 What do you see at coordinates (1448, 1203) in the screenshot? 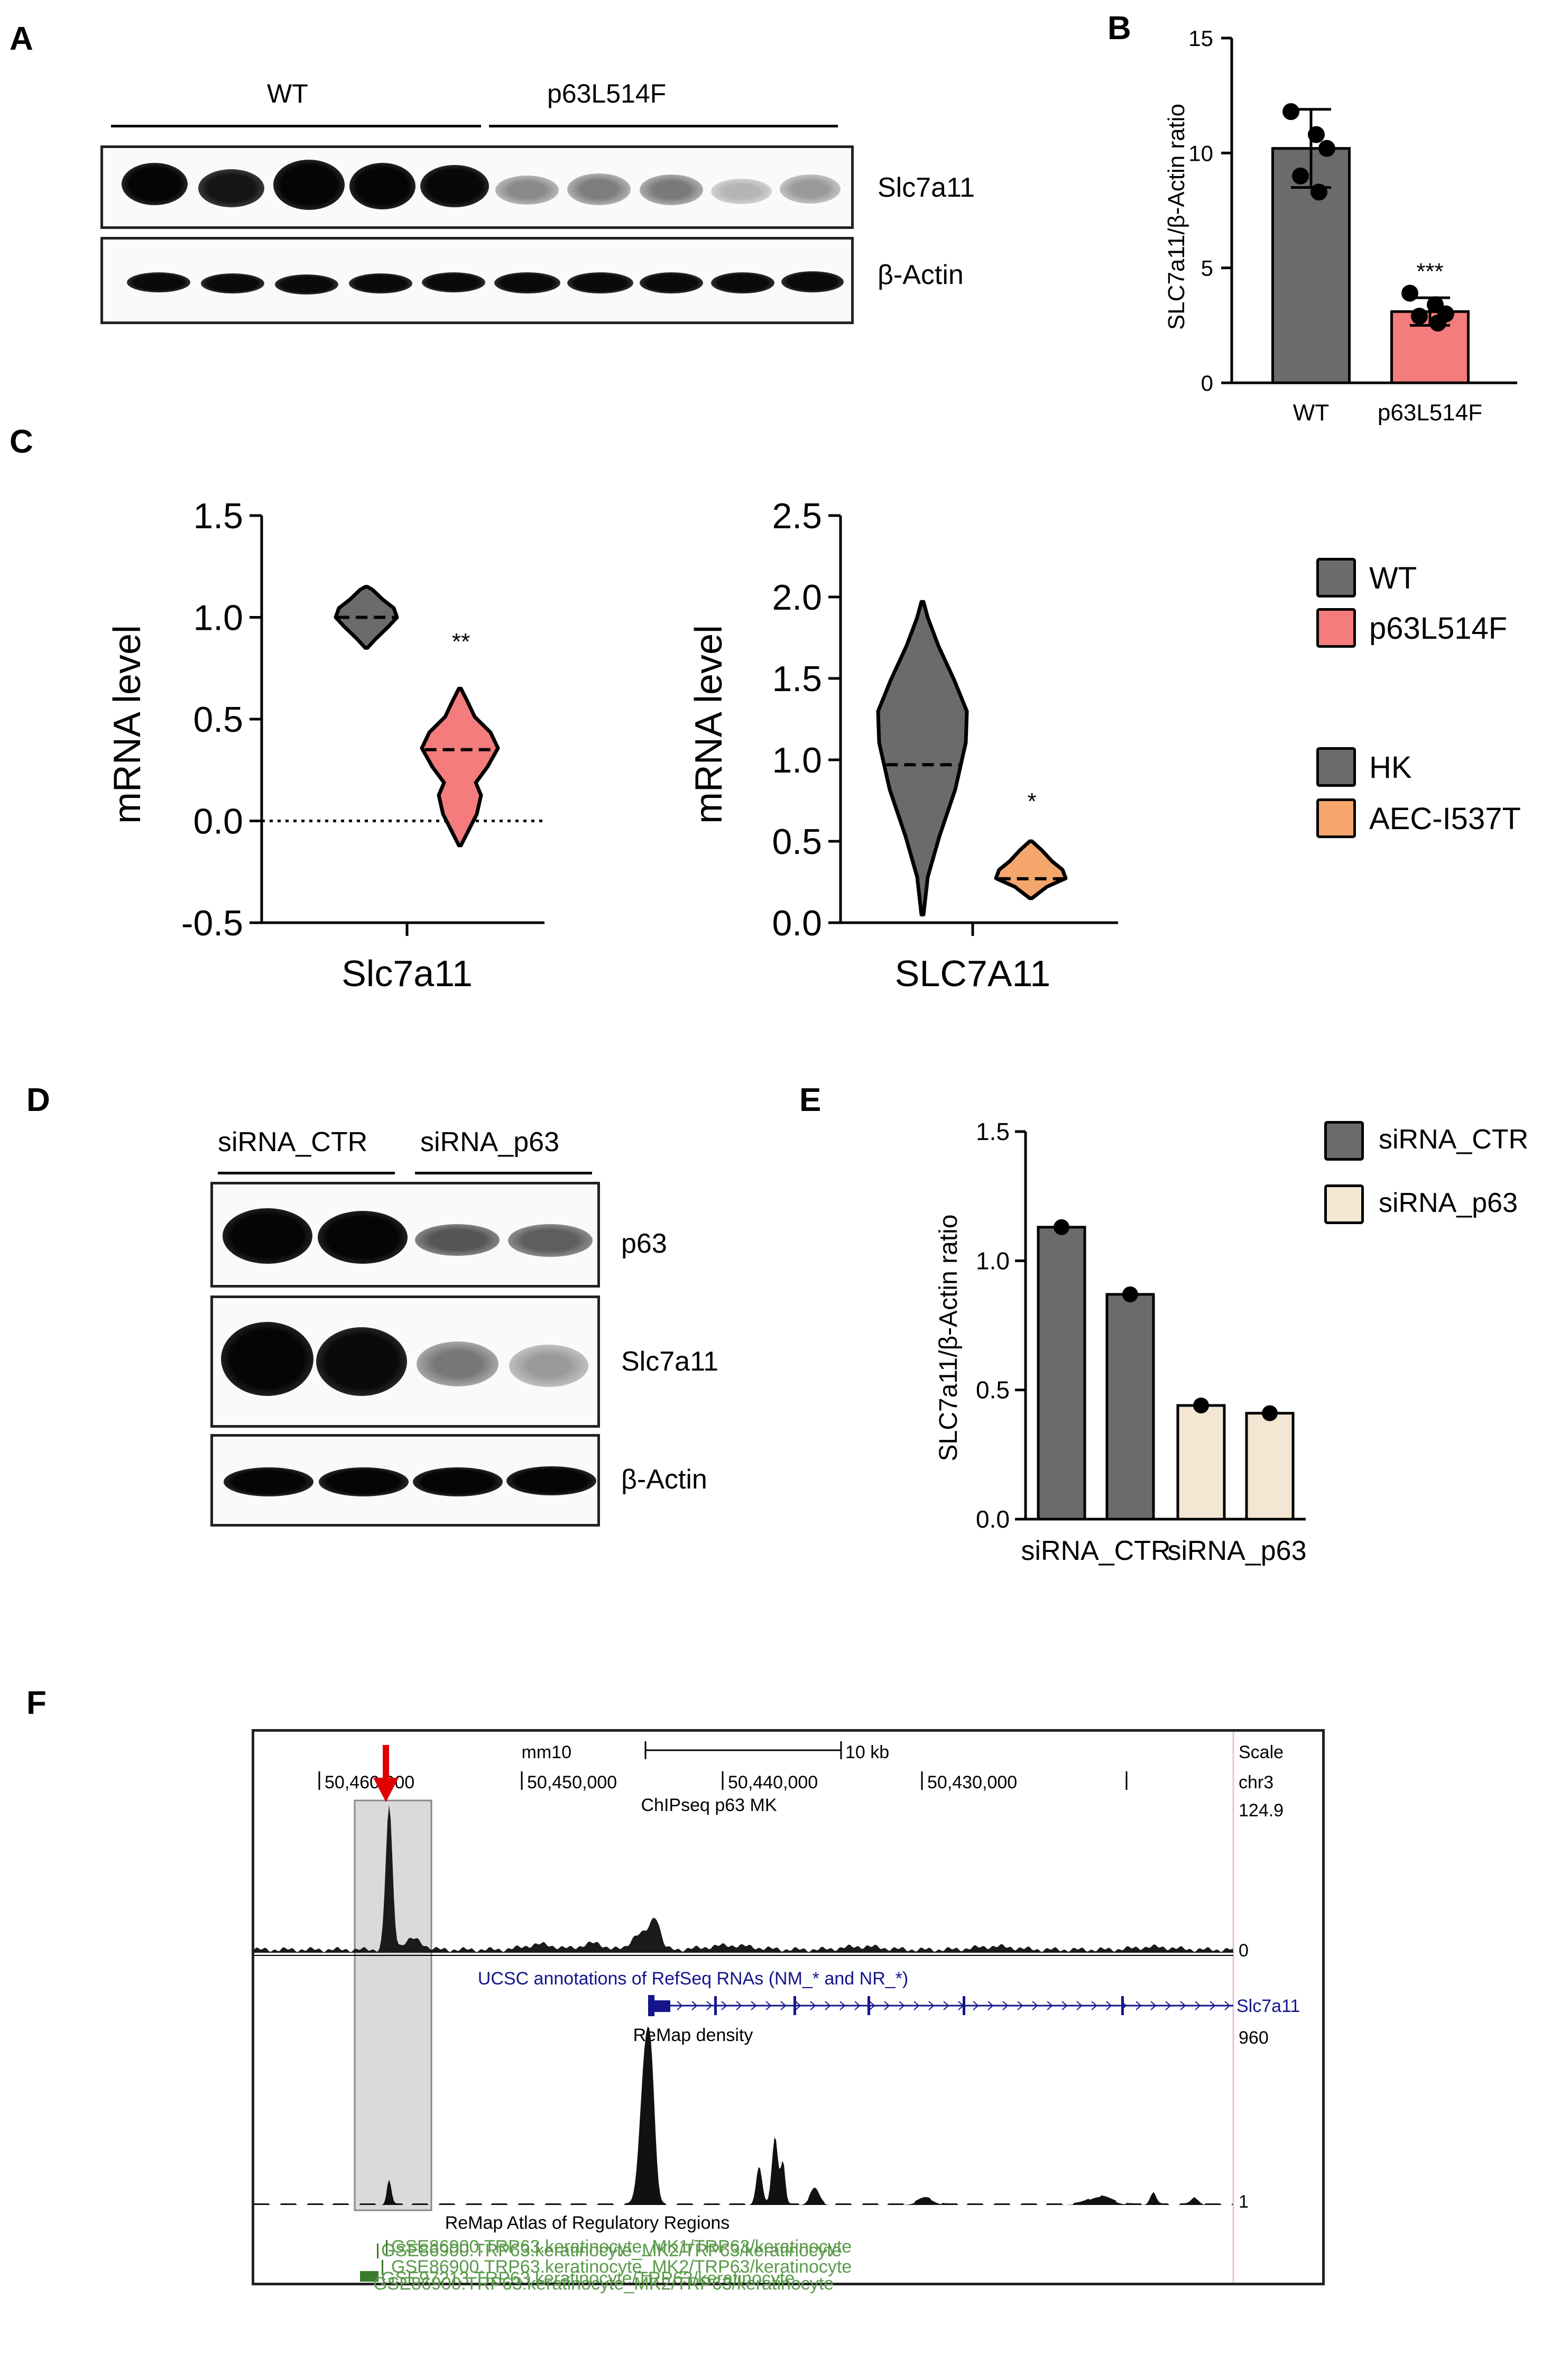
I see `legend-sirna-p63-label: siRNA_p63` at bounding box center [1448, 1203].